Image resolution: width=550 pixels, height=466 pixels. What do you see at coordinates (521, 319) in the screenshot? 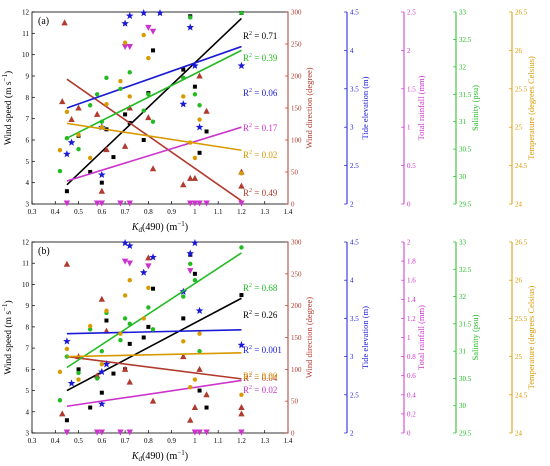
I see `y-tick-label: 25.5` at bounding box center [521, 319].